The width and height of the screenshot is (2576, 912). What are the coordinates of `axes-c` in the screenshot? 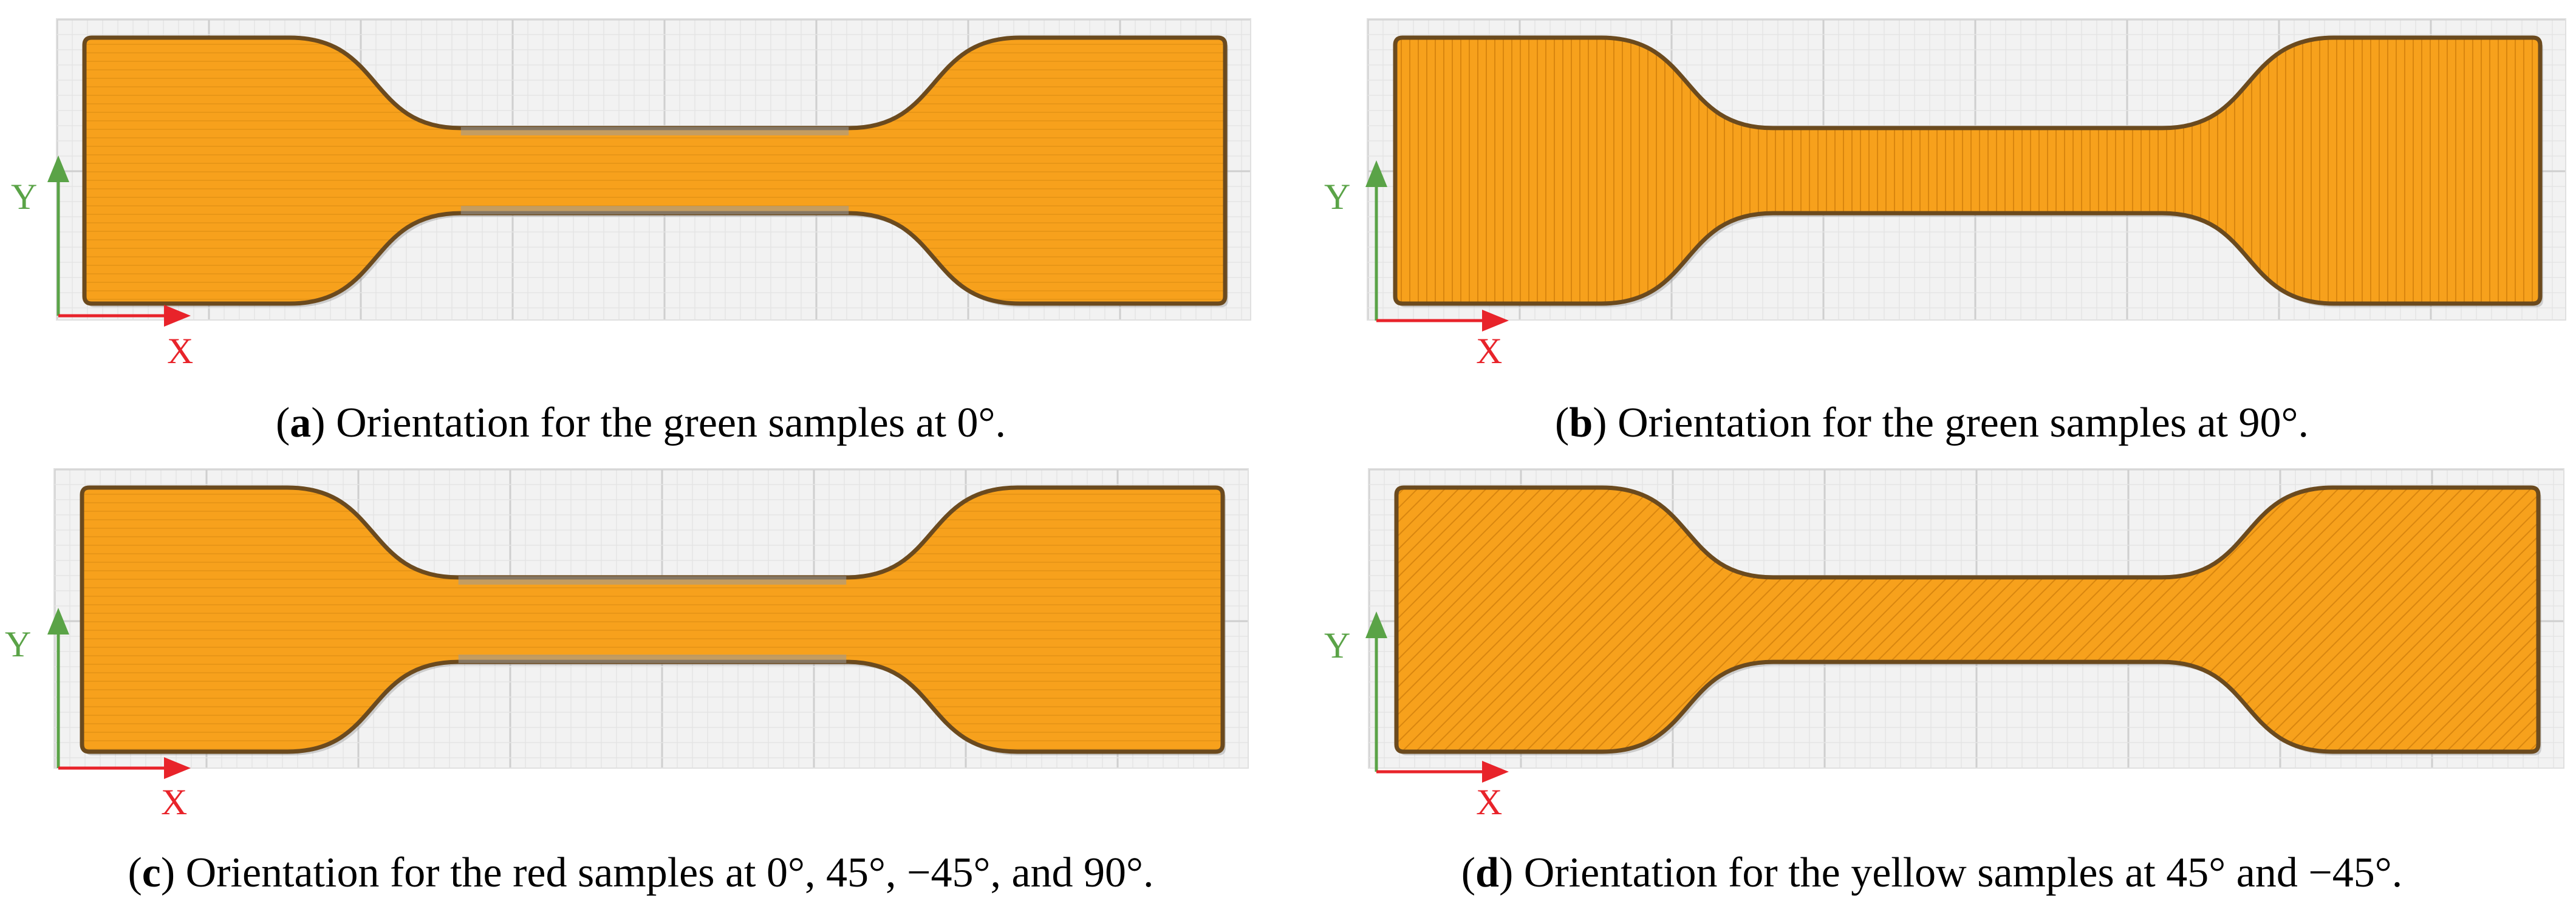 It's located at (119, 693).